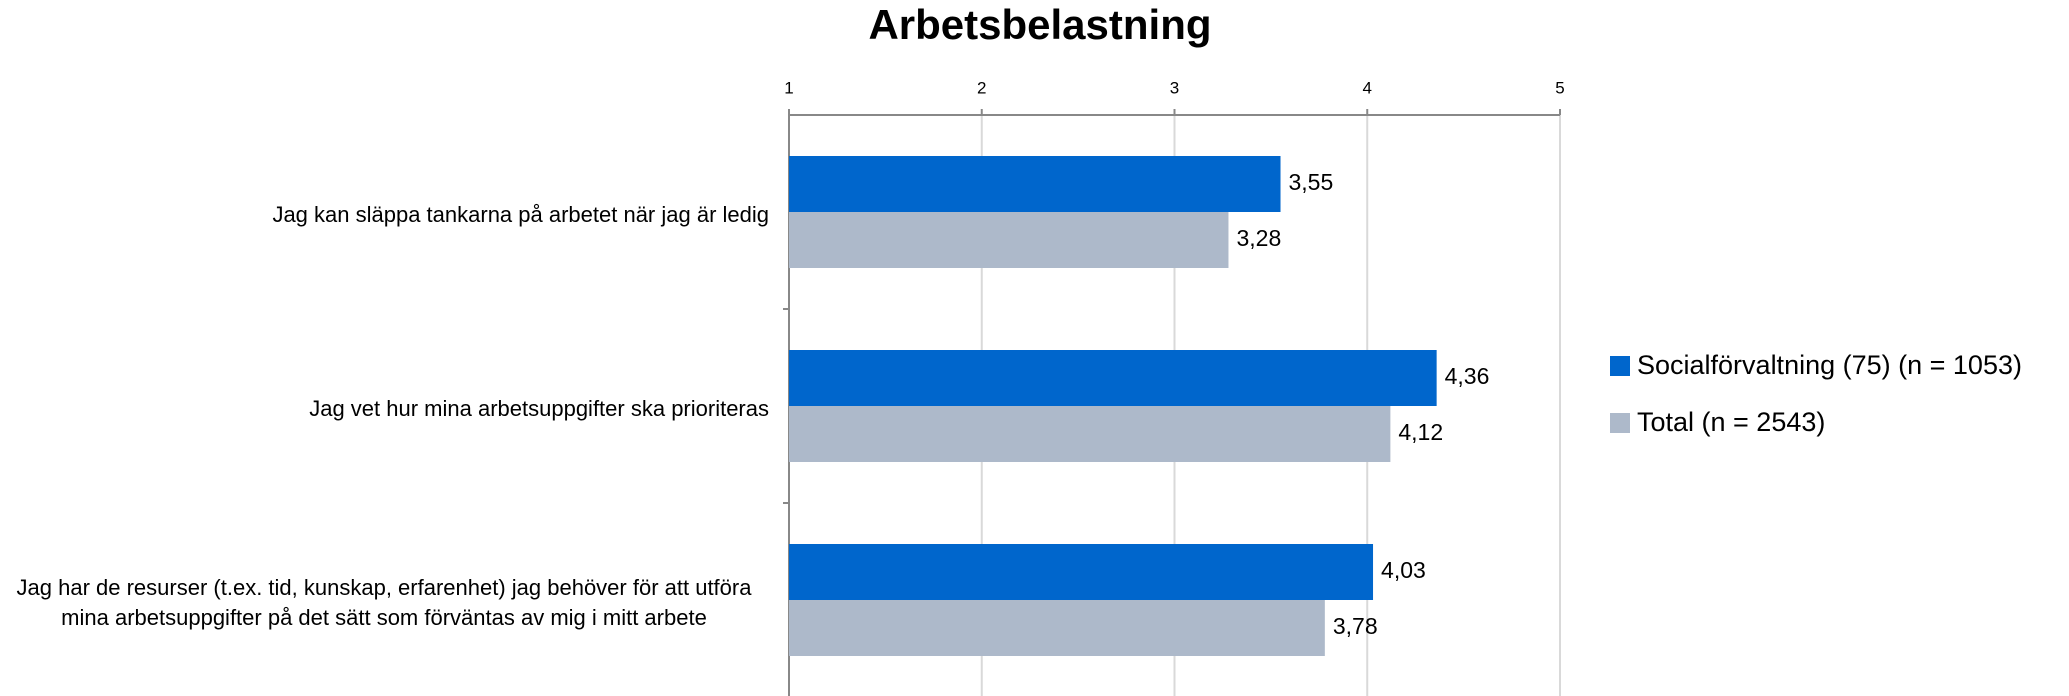 This screenshot has width=2069, height=696. I want to click on value-label: 4,12, so click(1420, 432).